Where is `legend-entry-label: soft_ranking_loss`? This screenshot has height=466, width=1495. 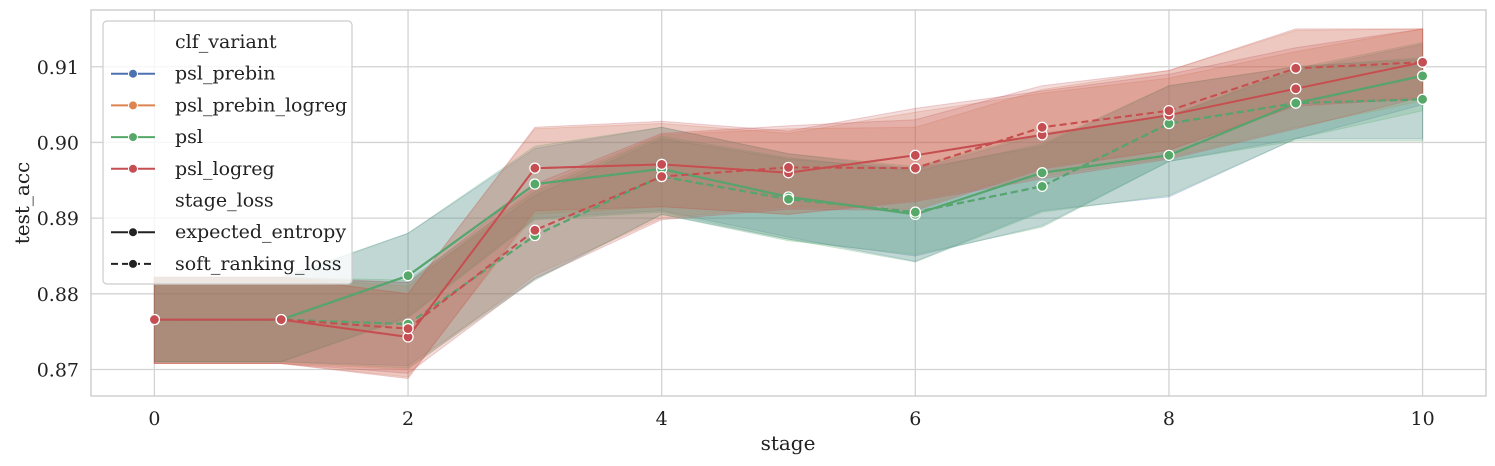 legend-entry-label: soft_ranking_loss is located at coordinates (258, 264).